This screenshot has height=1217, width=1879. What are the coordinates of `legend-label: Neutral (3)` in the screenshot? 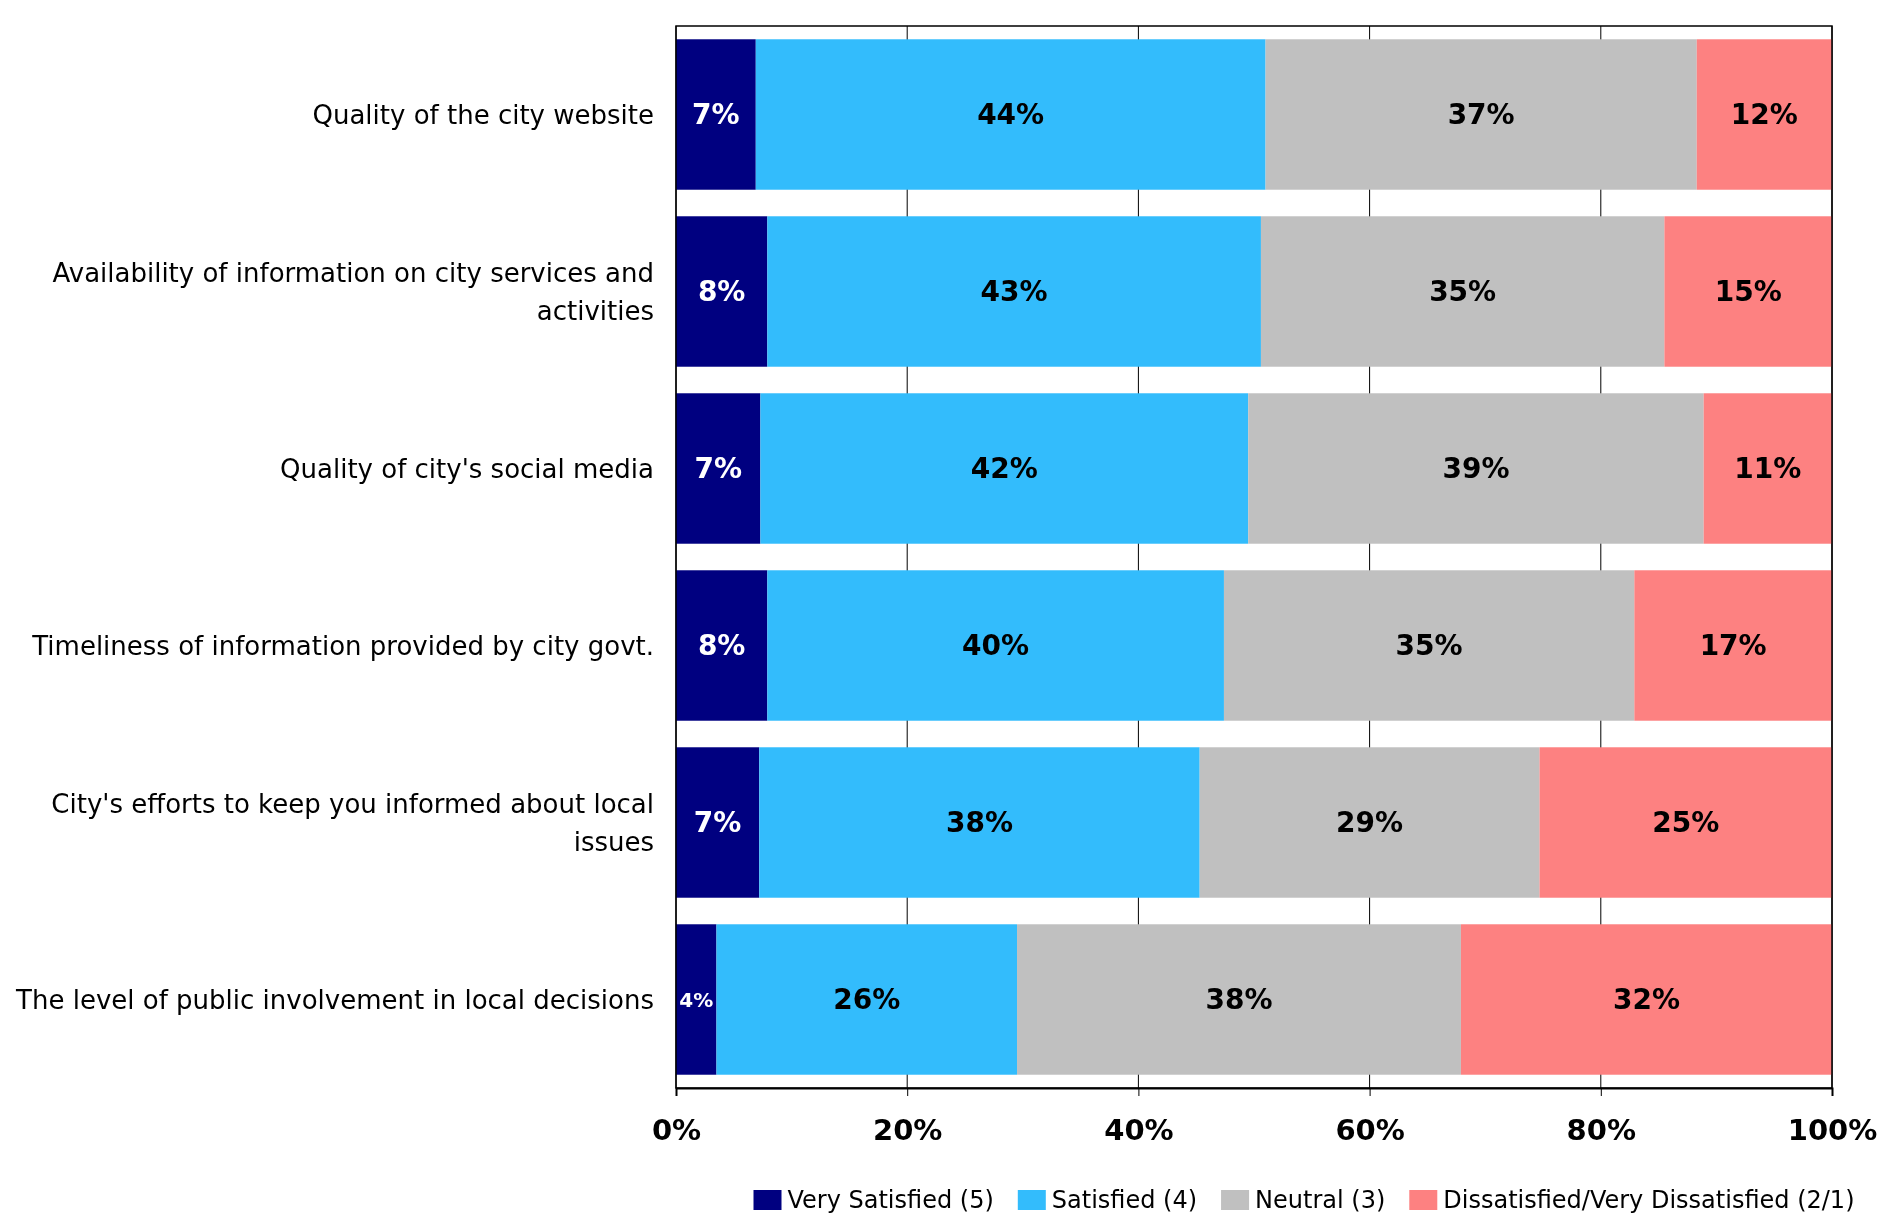 It's located at (1320, 1200).